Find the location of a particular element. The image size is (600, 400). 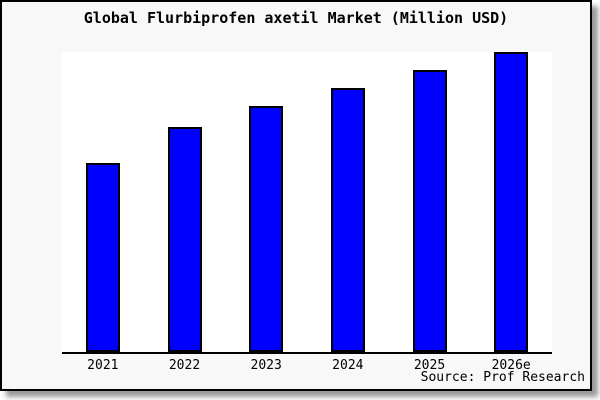

x-tick-label-2025: 2025 is located at coordinates (429, 365).